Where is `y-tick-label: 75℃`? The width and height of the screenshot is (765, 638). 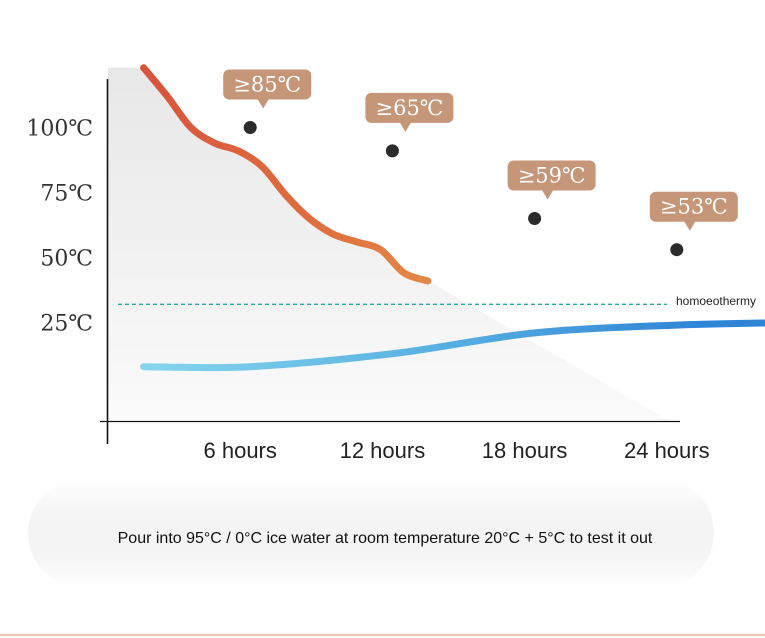 y-tick-label: 75℃ is located at coordinates (66, 194).